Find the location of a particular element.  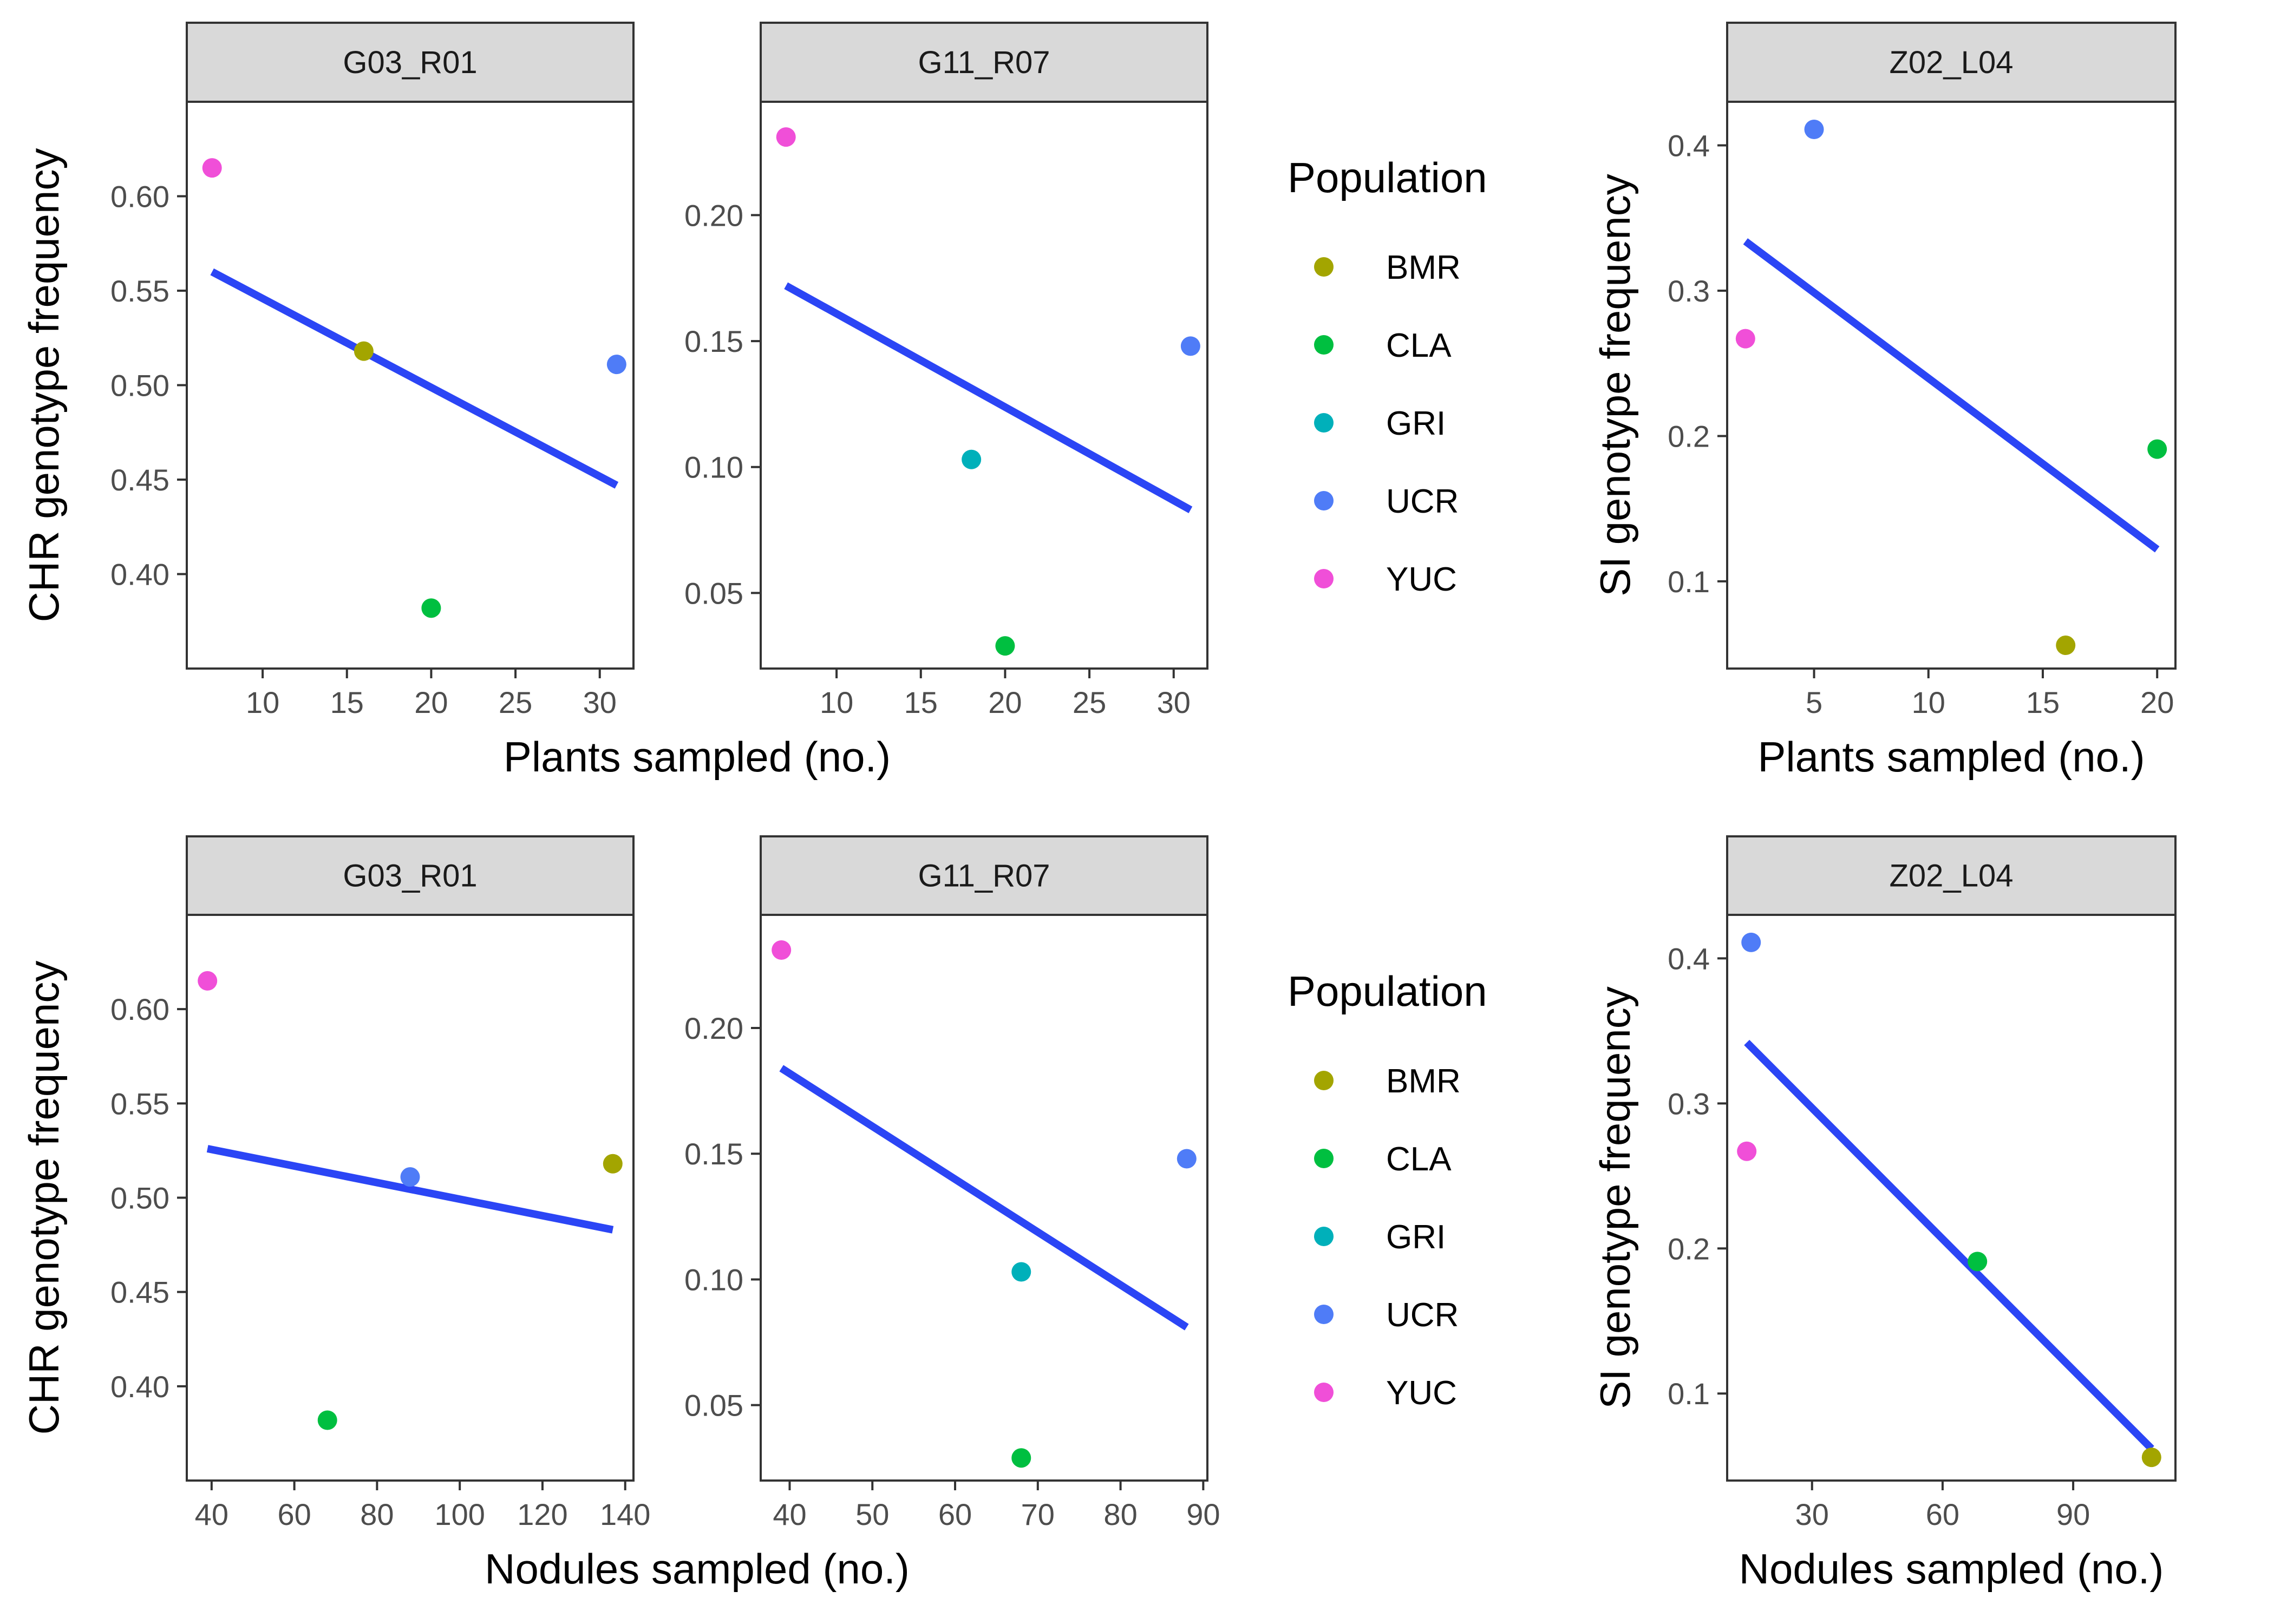

y-tick-label: 0.3 is located at coordinates (1689, 1103).